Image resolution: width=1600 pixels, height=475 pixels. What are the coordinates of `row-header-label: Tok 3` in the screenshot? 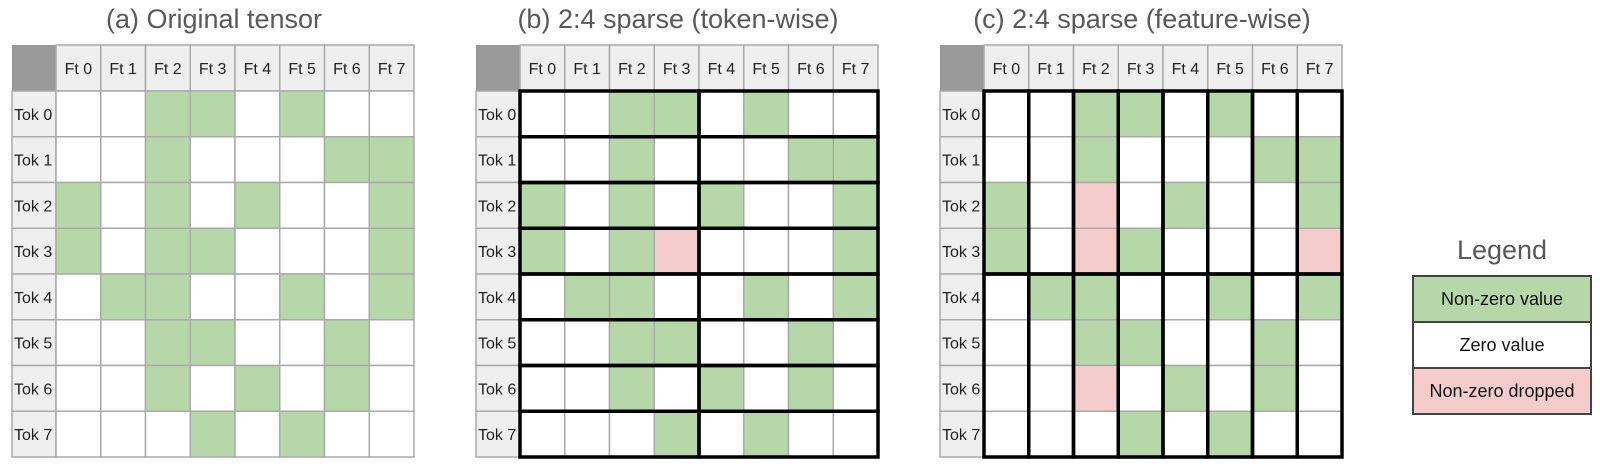 It's located at (33, 252).